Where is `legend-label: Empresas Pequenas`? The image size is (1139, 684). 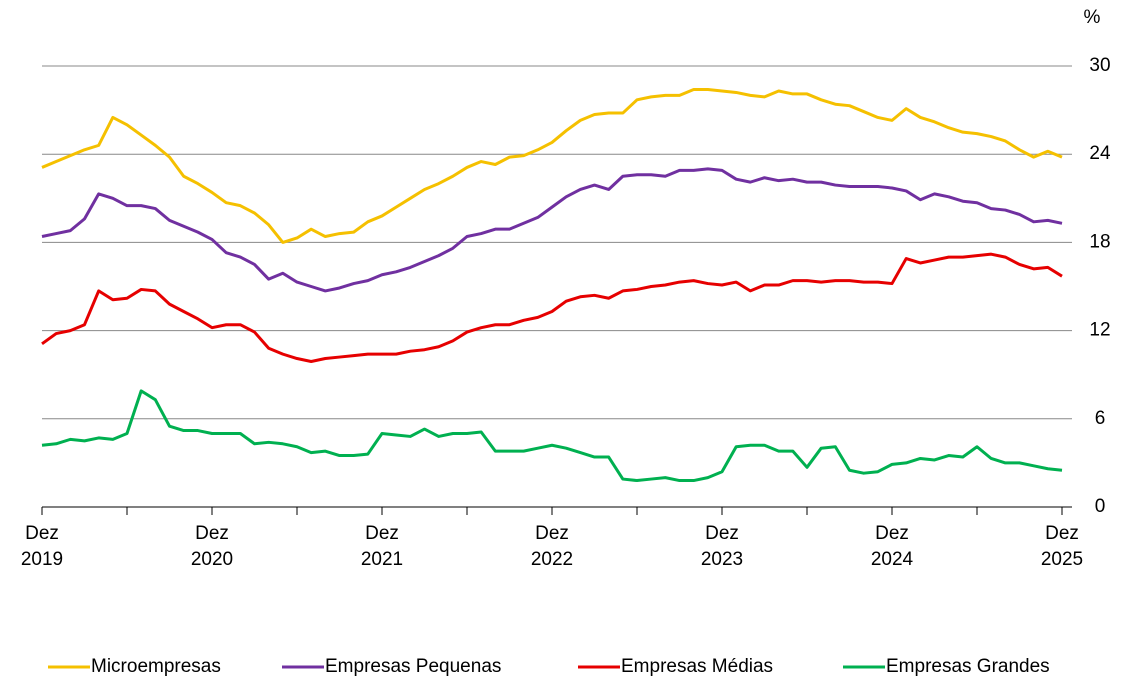
legend-label: Empresas Pequenas is located at coordinates (413, 666).